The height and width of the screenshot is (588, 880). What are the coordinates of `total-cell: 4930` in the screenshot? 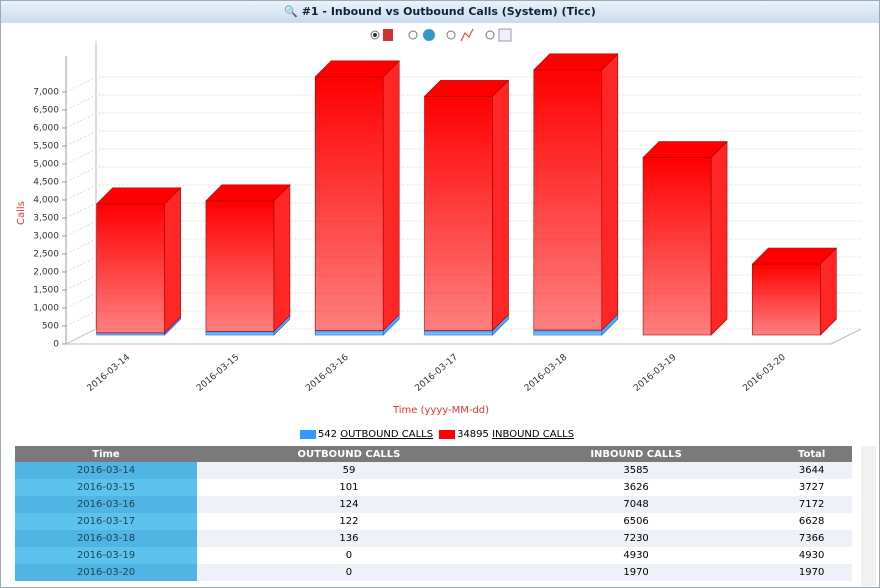 It's located at (811, 555).